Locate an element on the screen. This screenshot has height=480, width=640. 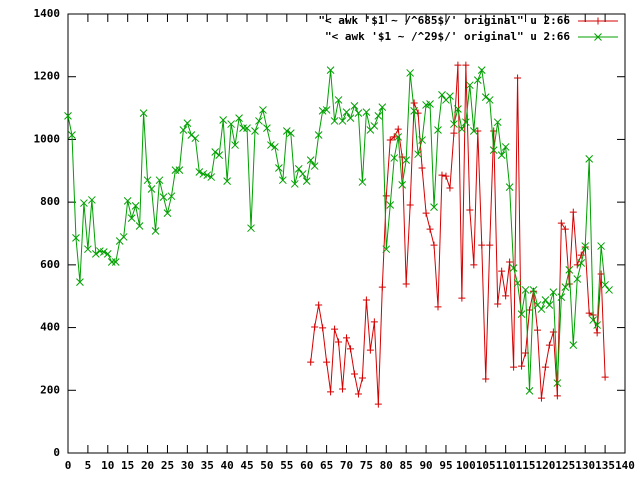
x-tick-label: 70 is located at coordinates (346, 465).